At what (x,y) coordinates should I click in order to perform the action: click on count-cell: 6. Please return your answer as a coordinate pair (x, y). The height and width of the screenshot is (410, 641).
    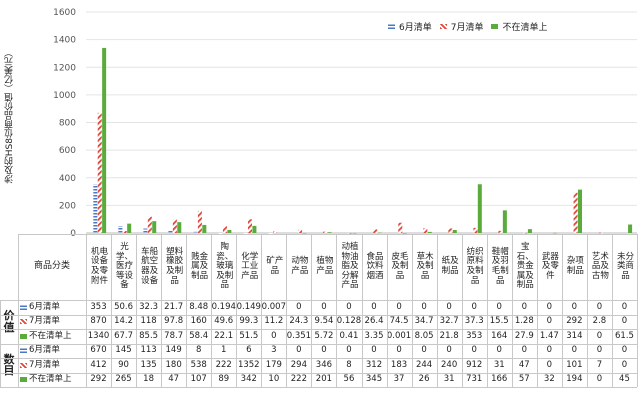
    Looking at the image, I should click on (249, 350).